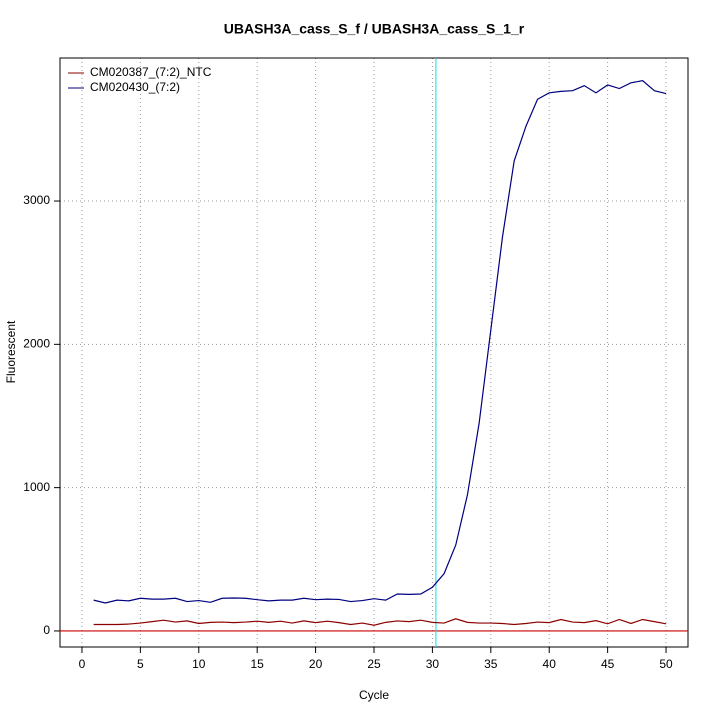 The height and width of the screenshot is (725, 720). I want to click on y-tick-label: 1000, so click(36, 487).